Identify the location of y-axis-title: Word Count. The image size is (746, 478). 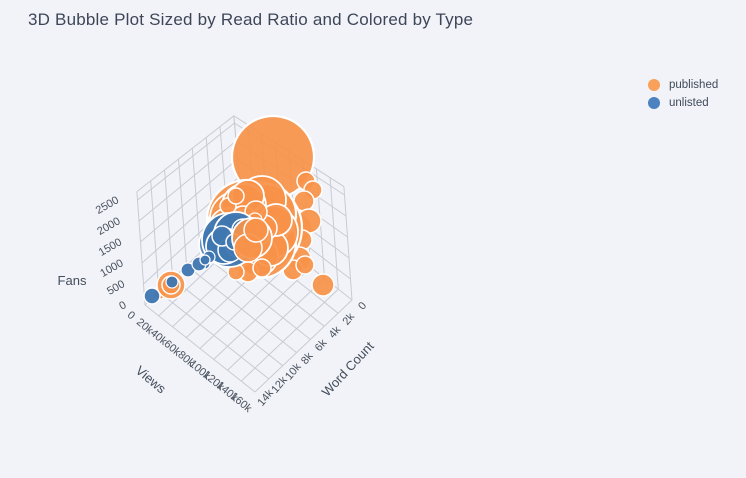
(348, 368).